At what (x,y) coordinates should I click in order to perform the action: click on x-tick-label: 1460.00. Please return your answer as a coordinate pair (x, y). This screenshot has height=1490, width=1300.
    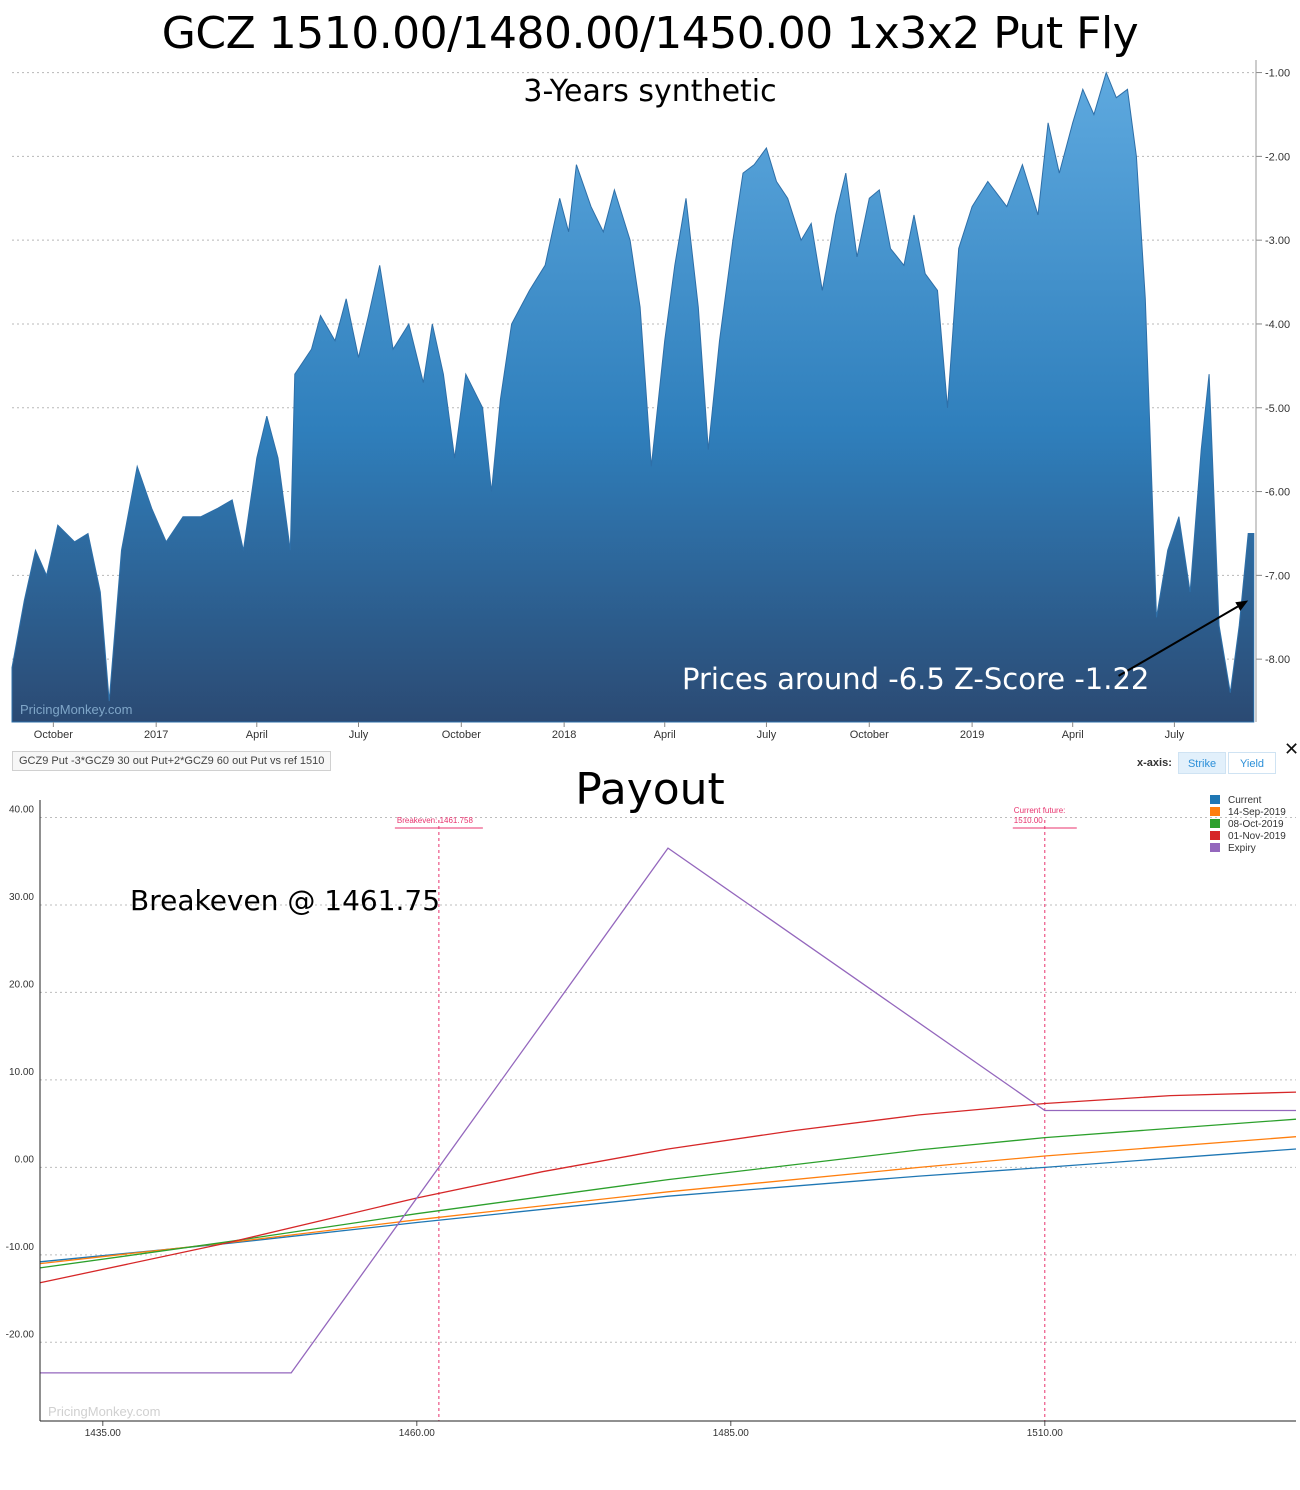
    Looking at the image, I should click on (417, 1433).